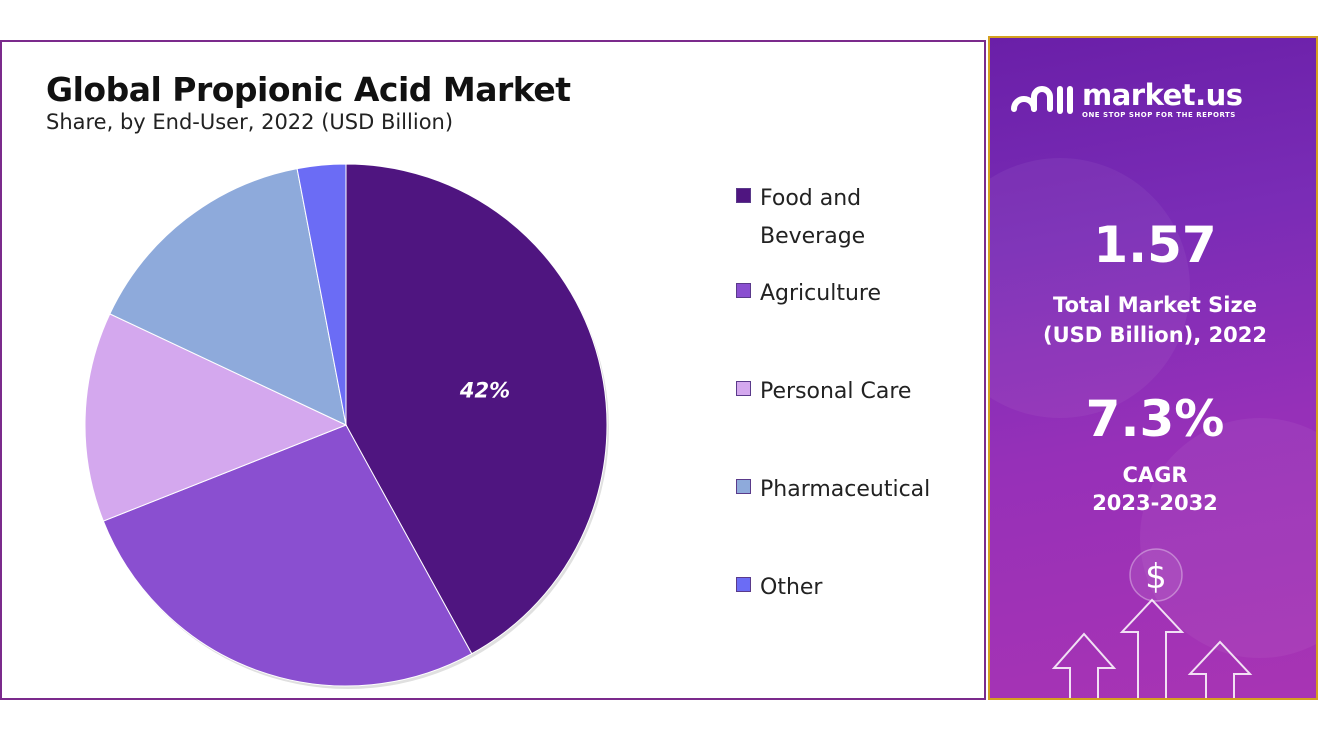 This screenshot has width=1318, height=736. What do you see at coordinates (848, 588) in the screenshot?
I see `legend-item-other: Other` at bounding box center [848, 588].